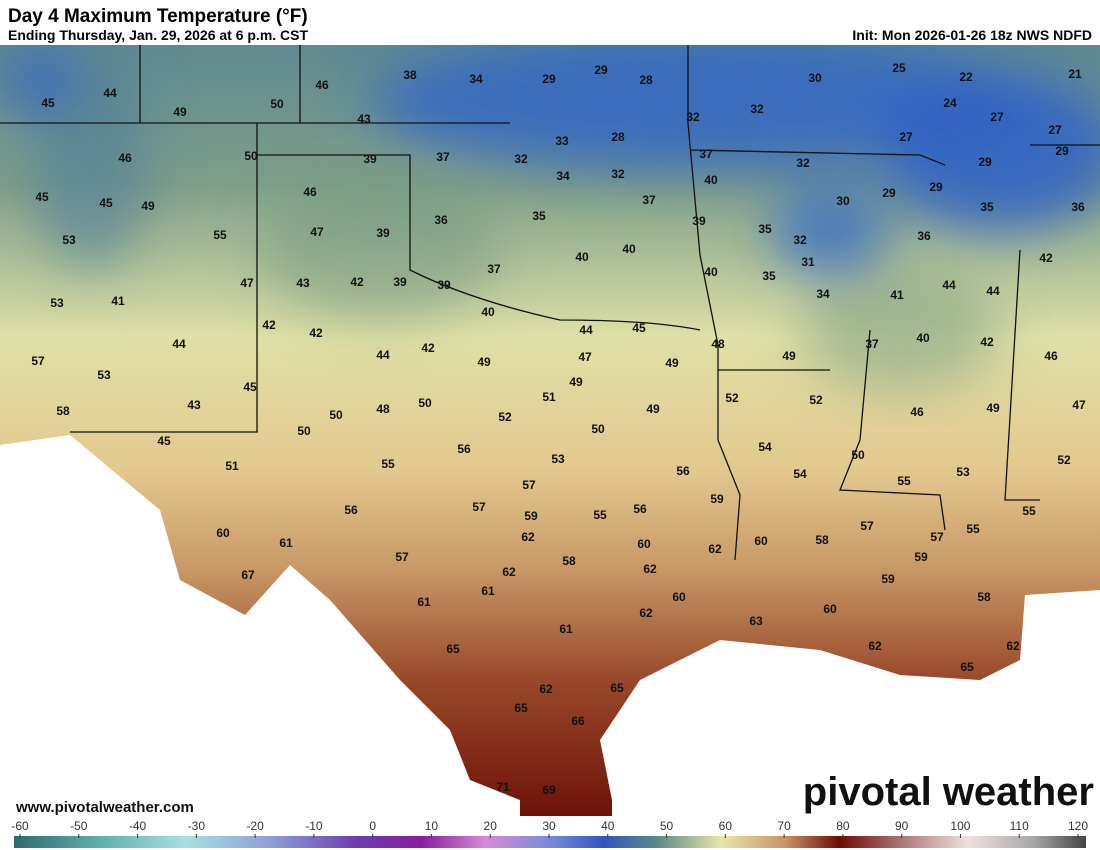 This screenshot has width=1100, height=850. What do you see at coordinates (966, 77) in the screenshot?
I see `temperature-label: 22` at bounding box center [966, 77].